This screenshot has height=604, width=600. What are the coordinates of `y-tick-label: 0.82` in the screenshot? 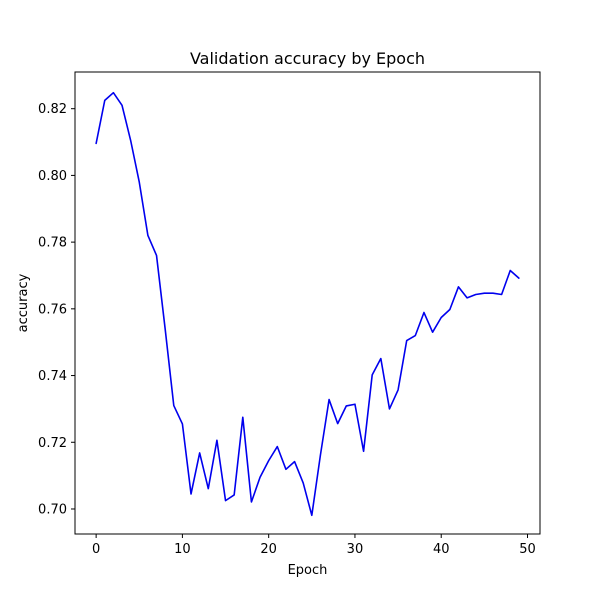 It's located at (52, 109).